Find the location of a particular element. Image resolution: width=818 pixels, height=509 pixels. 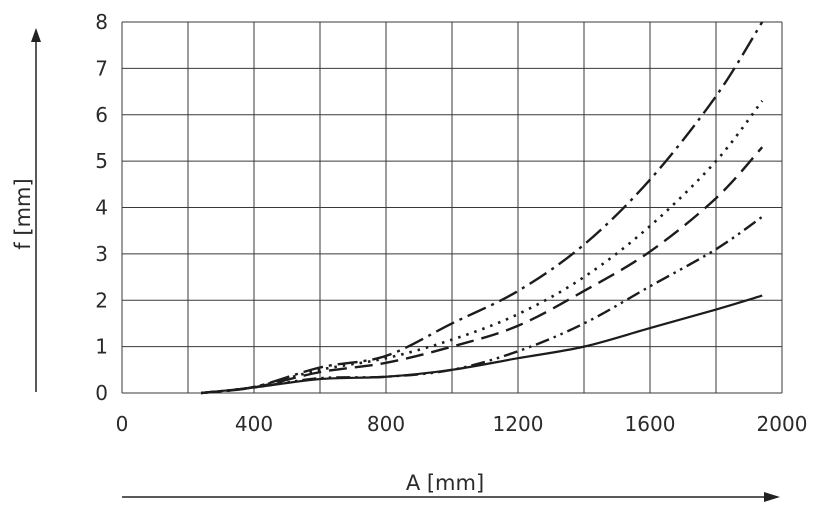

x-axis-label: A [mm] is located at coordinates (445, 483).